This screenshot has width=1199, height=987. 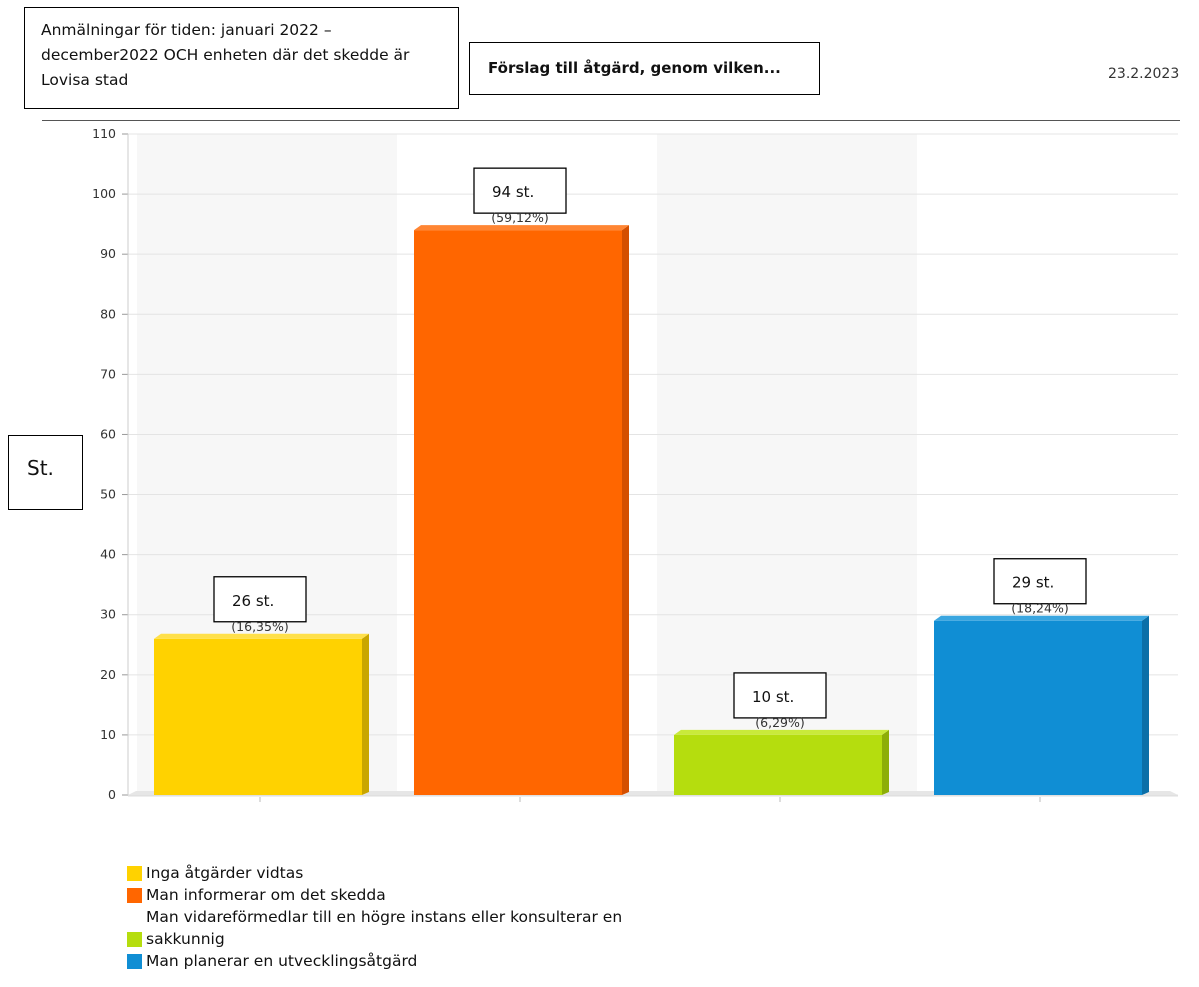 What do you see at coordinates (108, 734) in the screenshot?
I see `y-tick-label: 10` at bounding box center [108, 734].